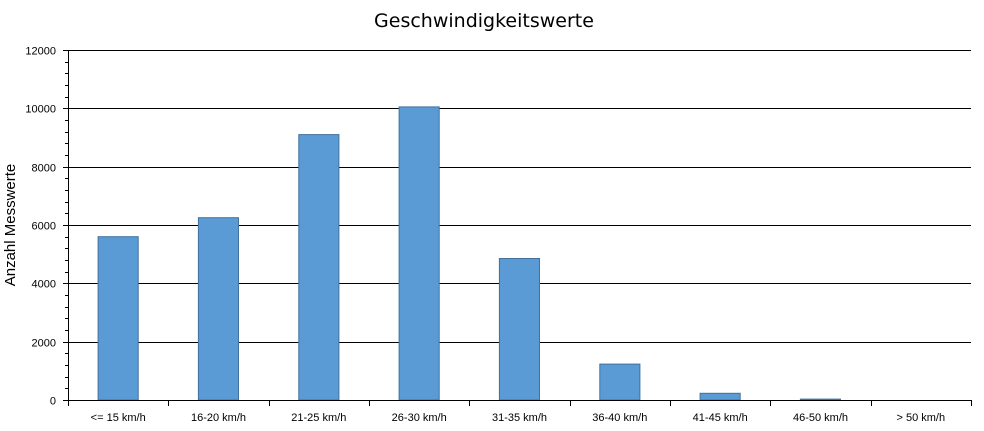 This screenshot has width=984, height=431. What do you see at coordinates (53, 402) in the screenshot?
I see `y-tick-label: 0` at bounding box center [53, 402].